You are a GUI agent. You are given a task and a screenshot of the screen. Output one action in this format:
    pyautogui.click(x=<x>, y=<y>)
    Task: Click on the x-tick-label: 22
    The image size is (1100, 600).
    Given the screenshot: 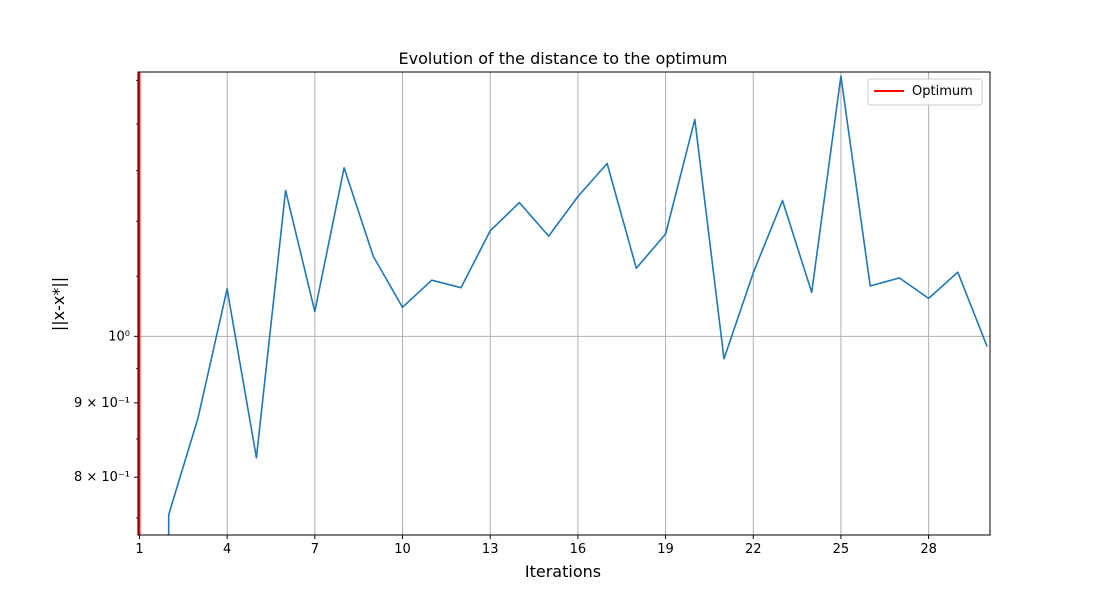 What is the action you would take?
    pyautogui.click(x=753, y=549)
    